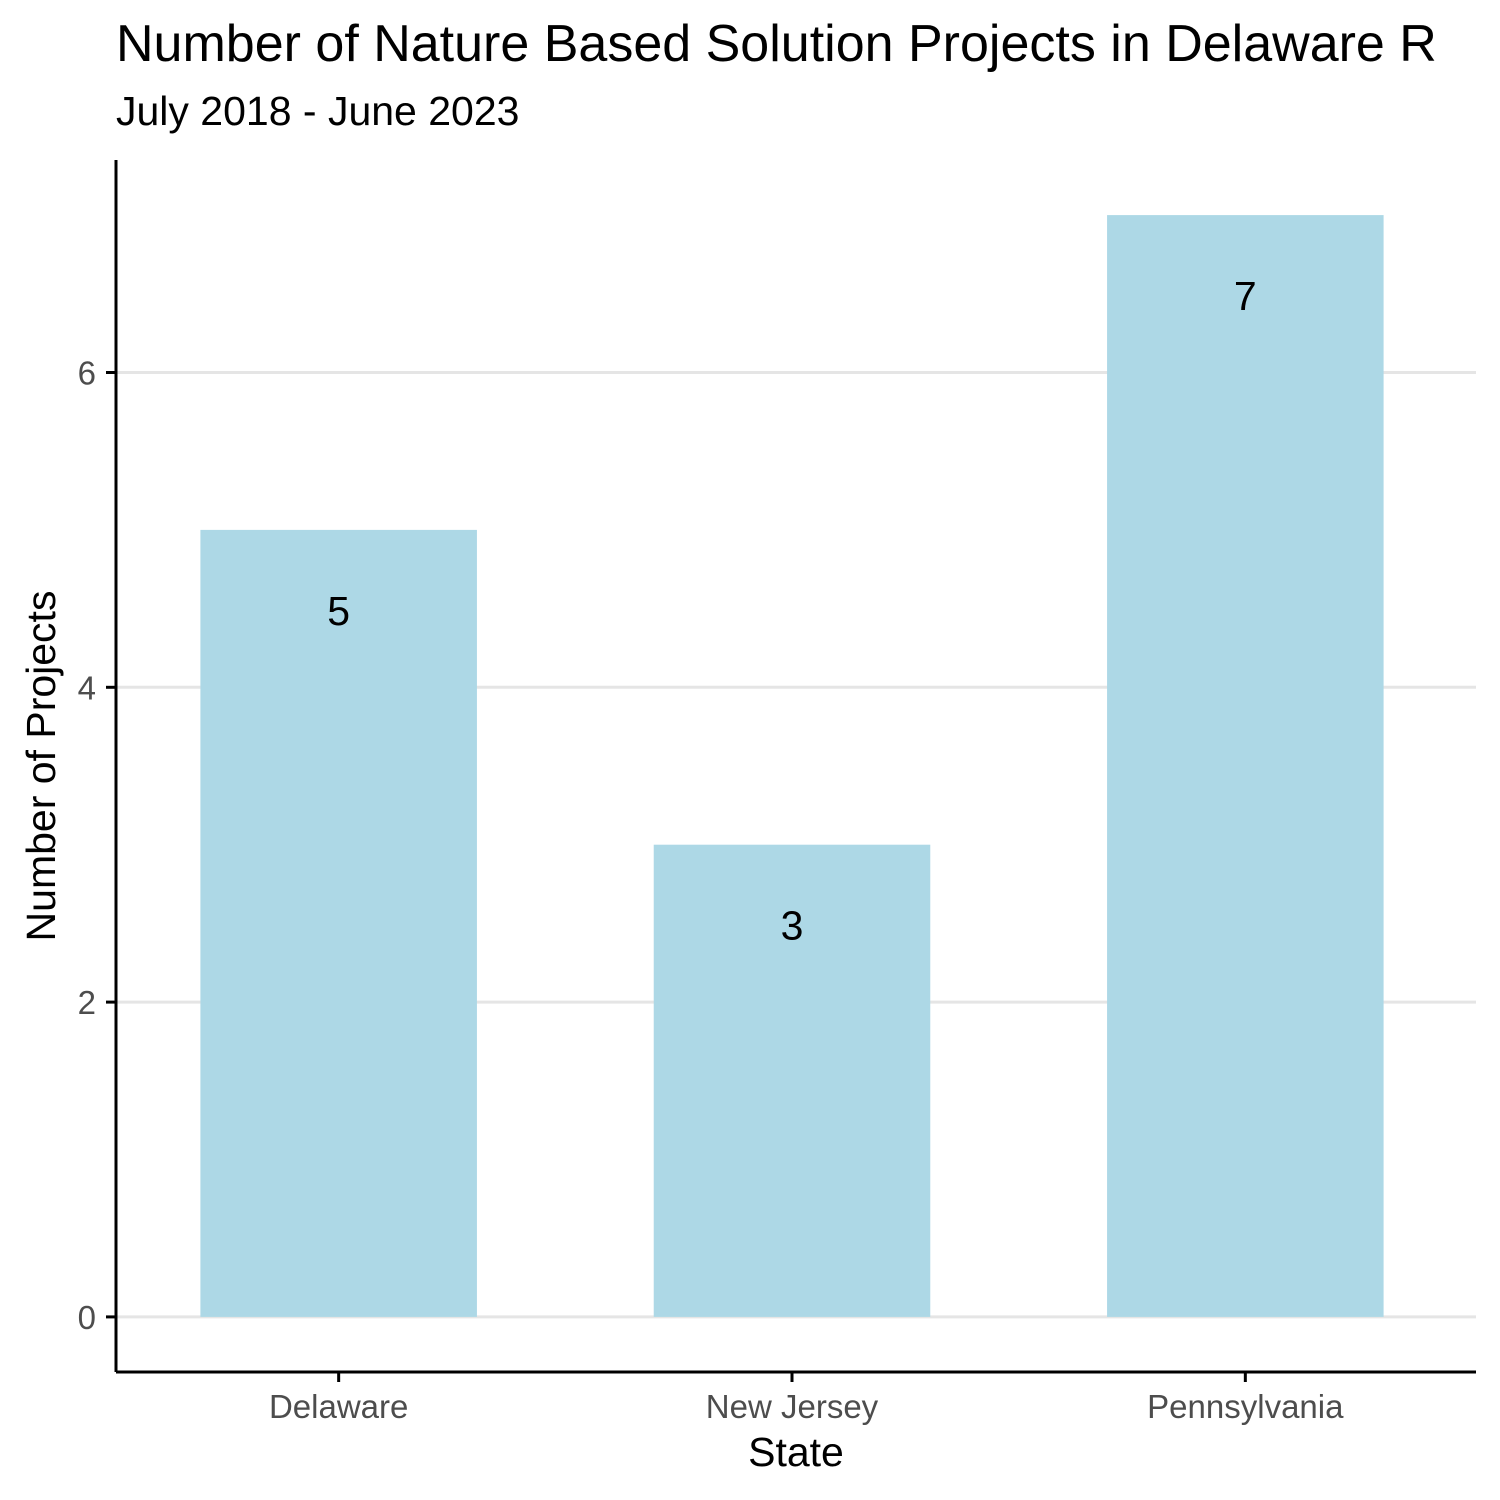 This screenshot has height=1500, width=1500. Describe the element at coordinates (1245, 296) in the screenshot. I see `data-label: 7` at that location.